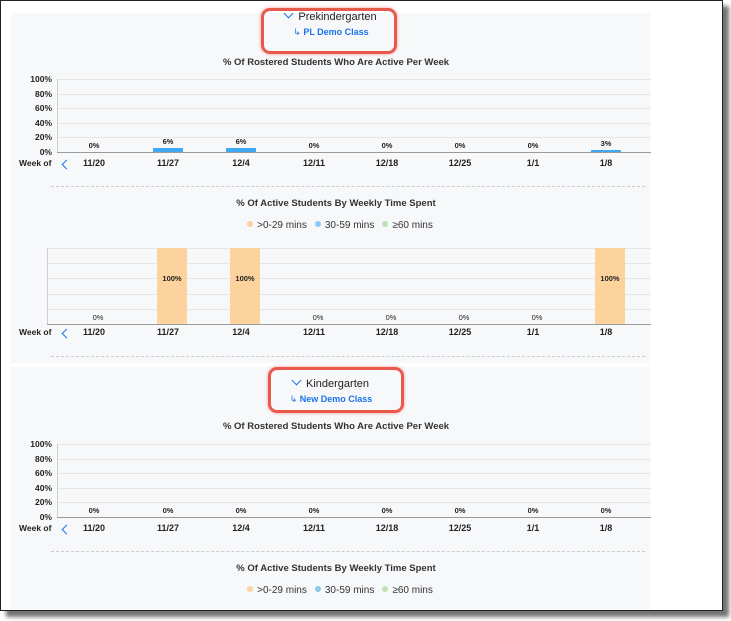  What do you see at coordinates (43, 458) in the screenshot?
I see `y-tick-label: 80%` at bounding box center [43, 458].